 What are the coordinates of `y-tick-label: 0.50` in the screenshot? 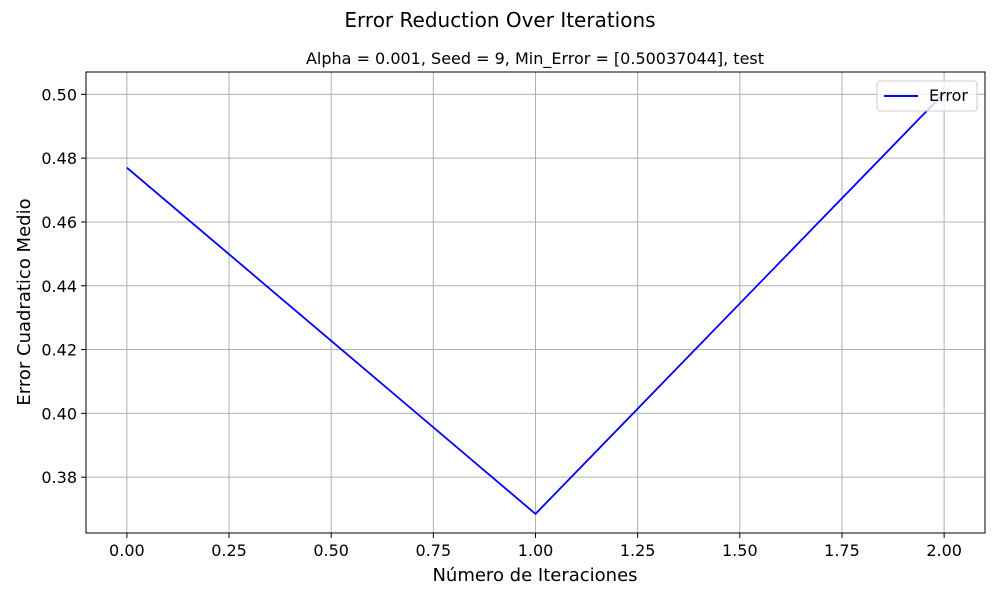 It's located at (59, 94).